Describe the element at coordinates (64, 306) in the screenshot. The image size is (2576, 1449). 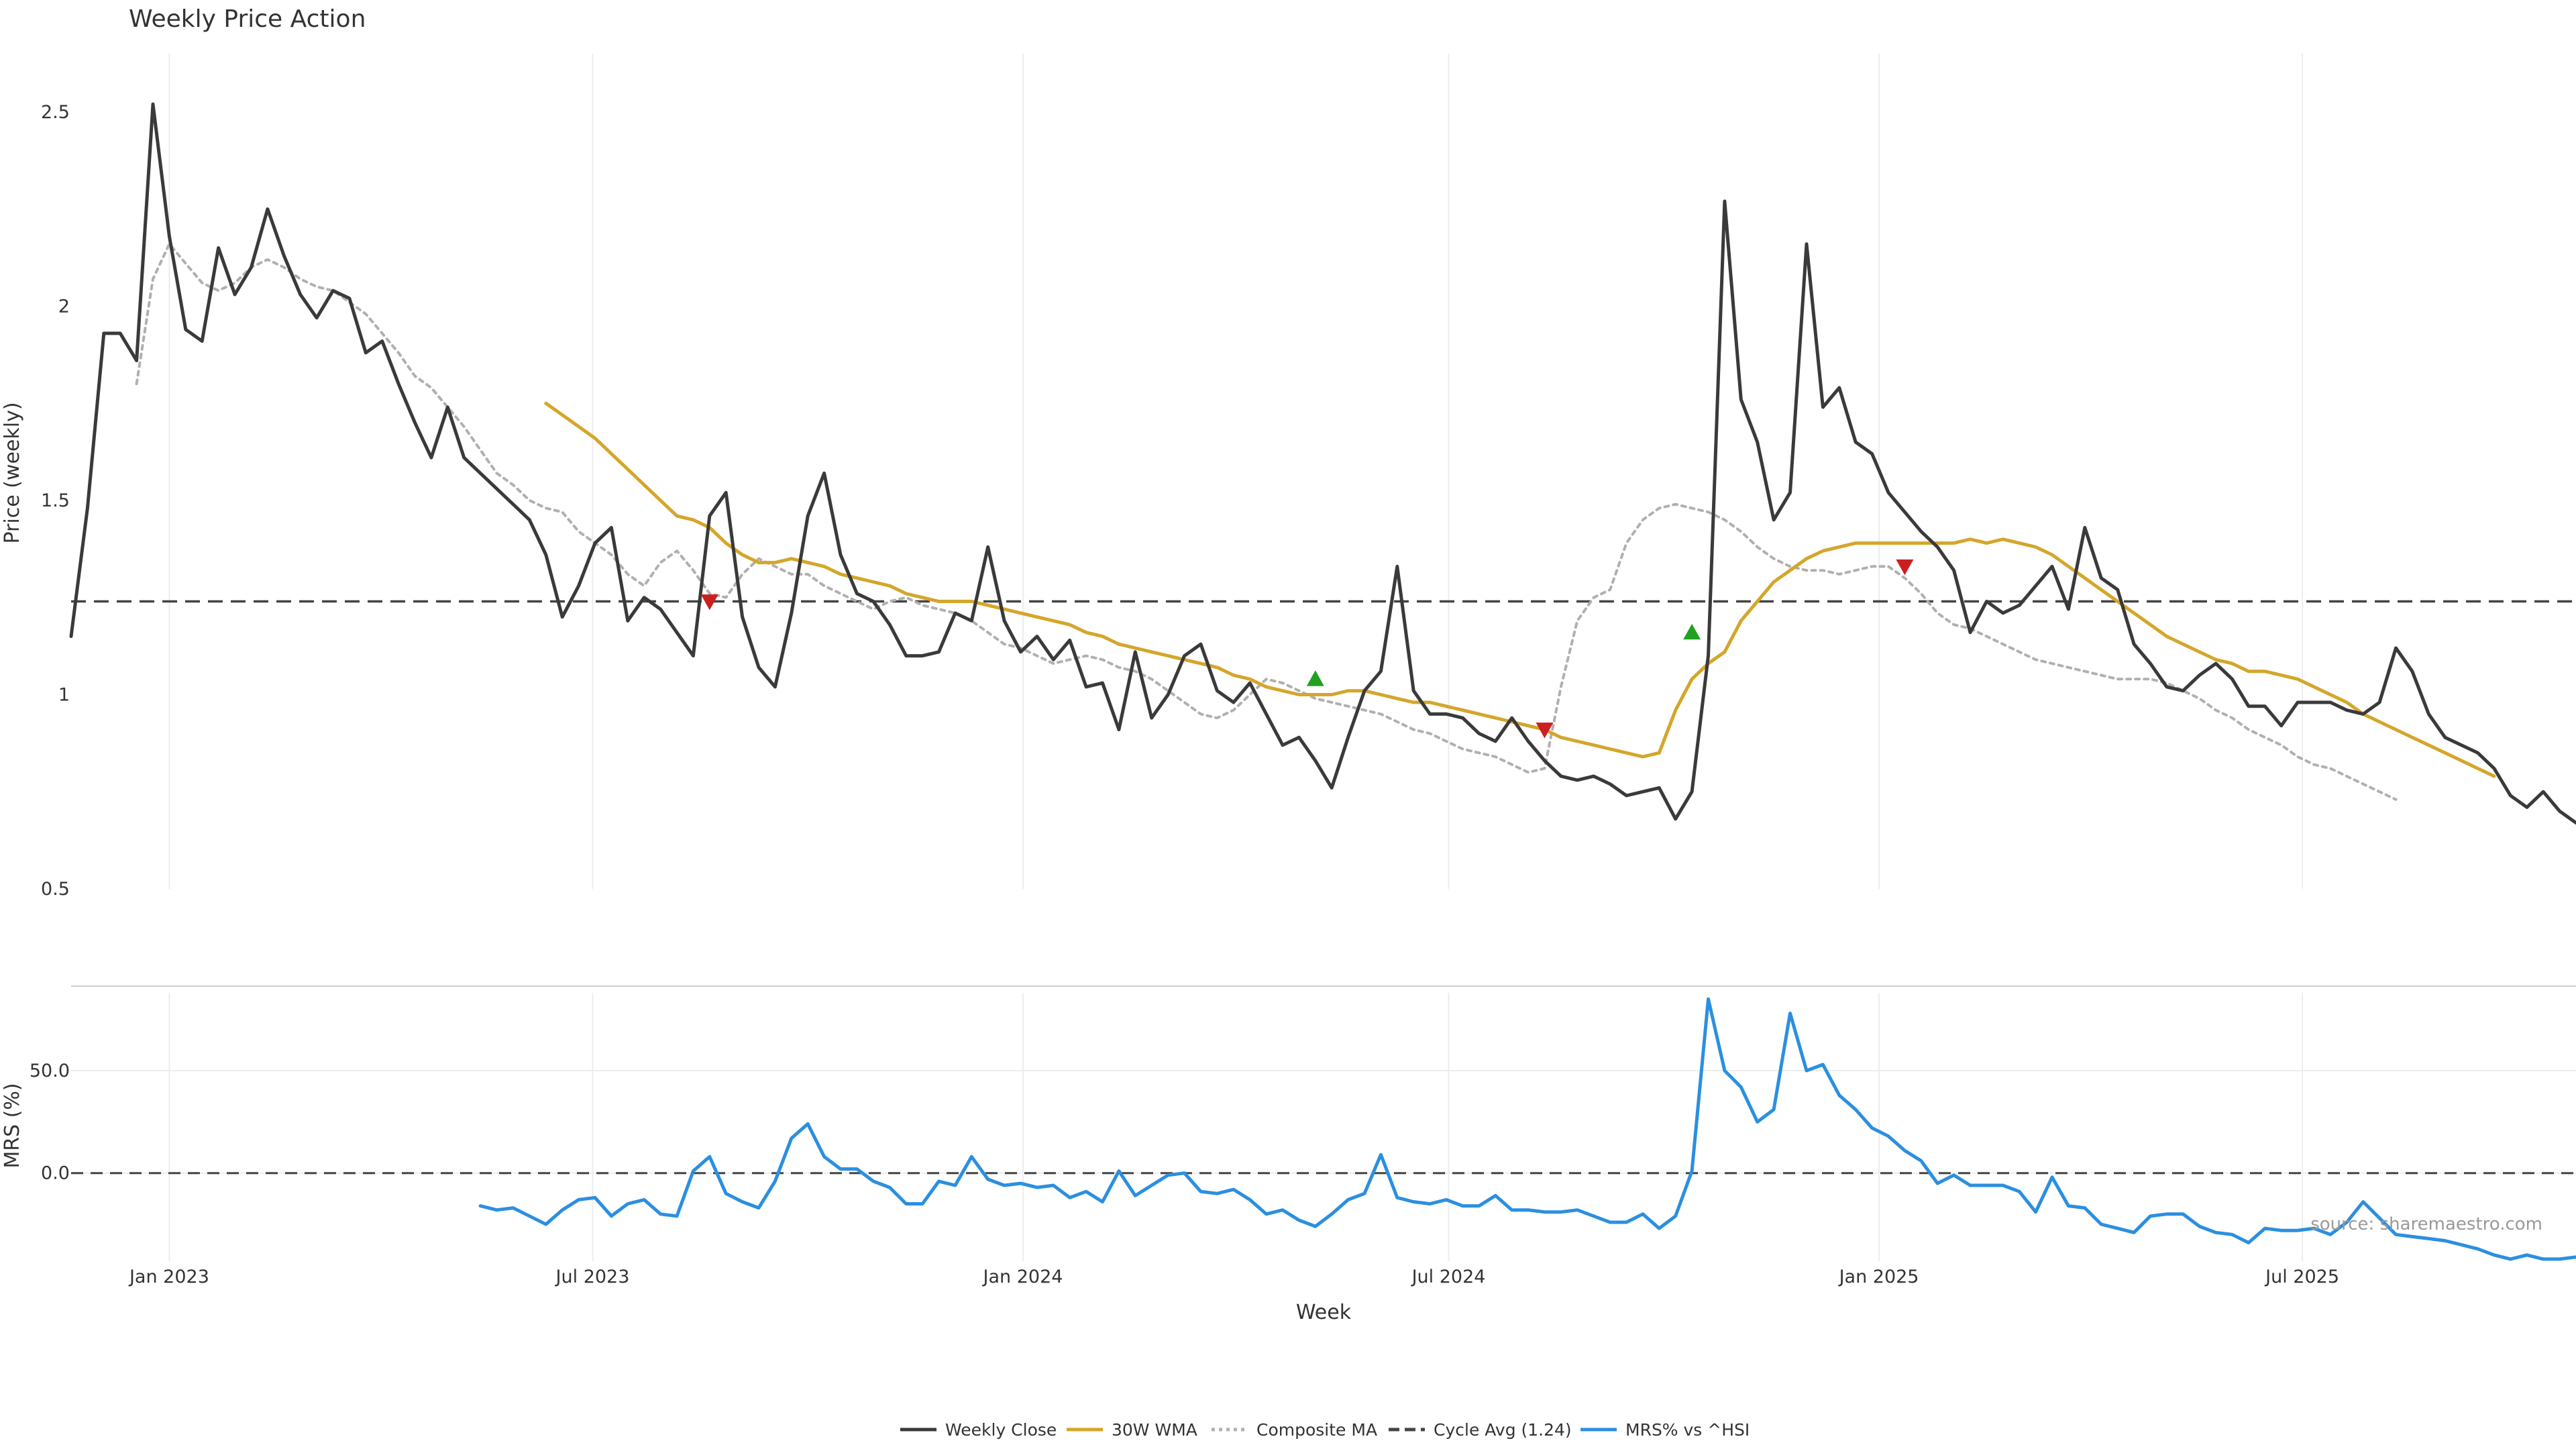
I see `price-y-tick-label: 2` at that location.